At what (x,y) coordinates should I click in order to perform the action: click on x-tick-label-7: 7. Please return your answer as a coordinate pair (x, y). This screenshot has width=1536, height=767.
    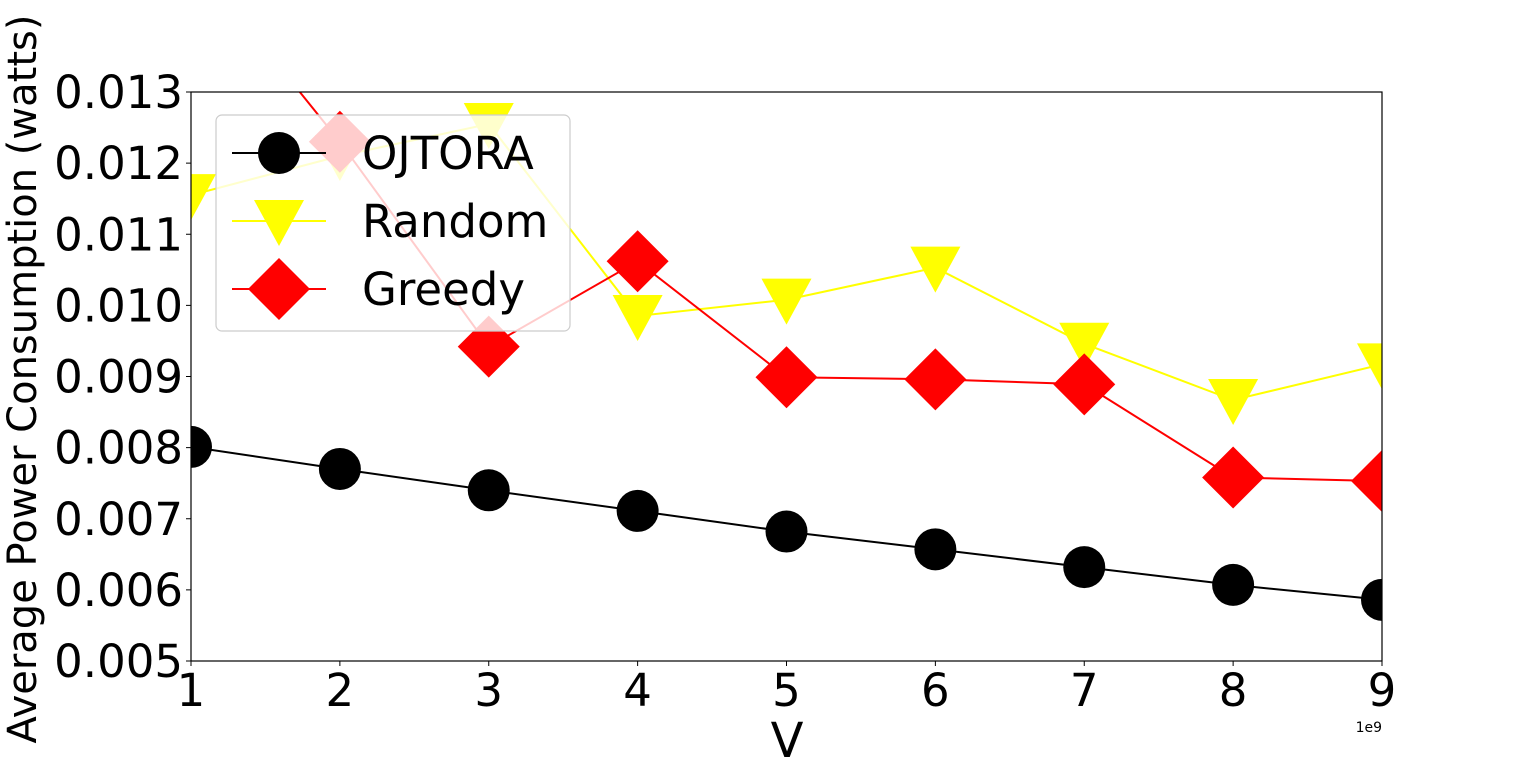
    Looking at the image, I should click on (1084, 690).